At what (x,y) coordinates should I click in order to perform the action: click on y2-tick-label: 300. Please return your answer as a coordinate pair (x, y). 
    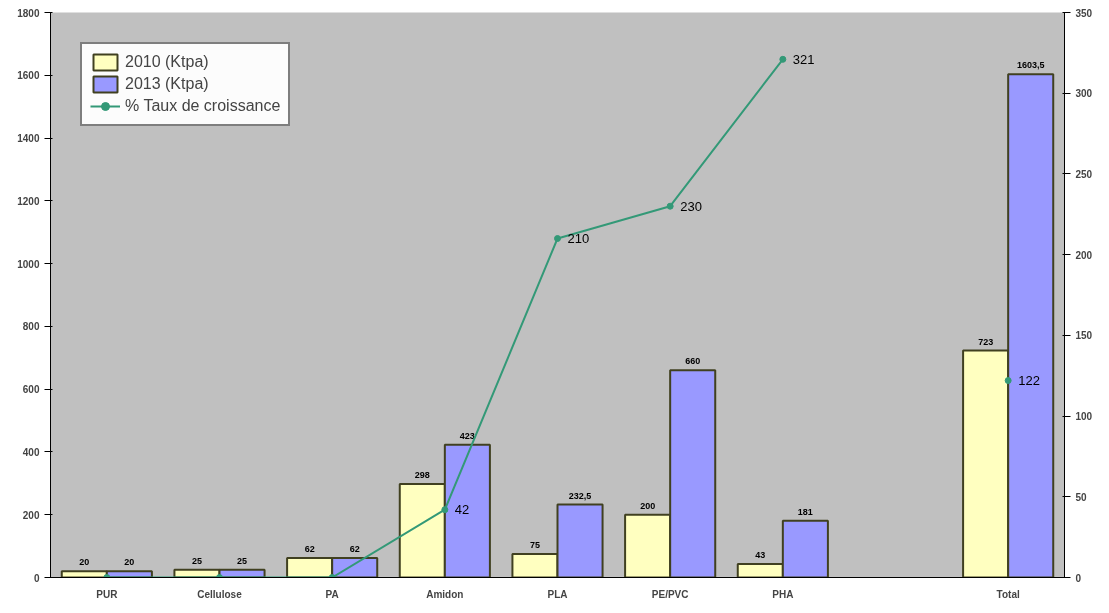
    Looking at the image, I should click on (1084, 94).